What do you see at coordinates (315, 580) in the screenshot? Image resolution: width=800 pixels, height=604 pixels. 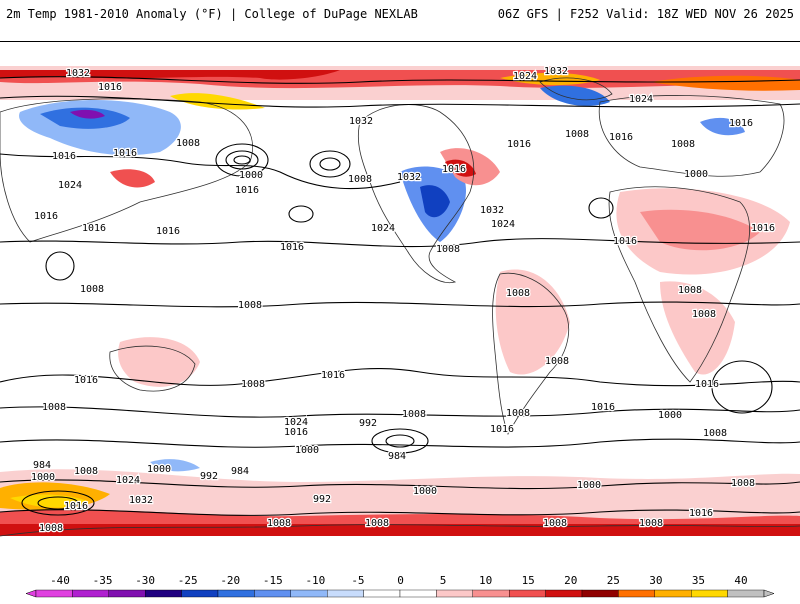 I see `colorbar-tick-label: -10` at bounding box center [315, 580].